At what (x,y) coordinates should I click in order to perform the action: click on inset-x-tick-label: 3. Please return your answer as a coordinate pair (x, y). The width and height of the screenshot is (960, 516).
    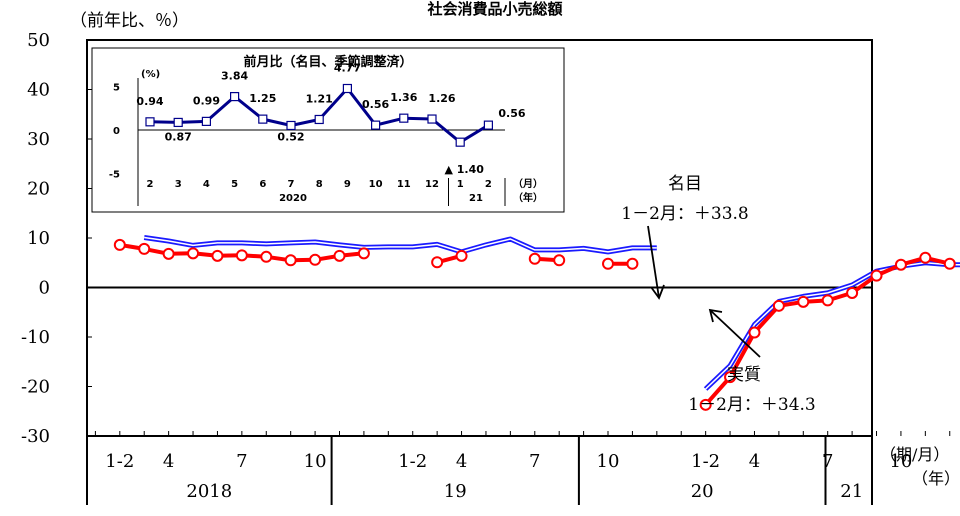
    Looking at the image, I should click on (178, 184).